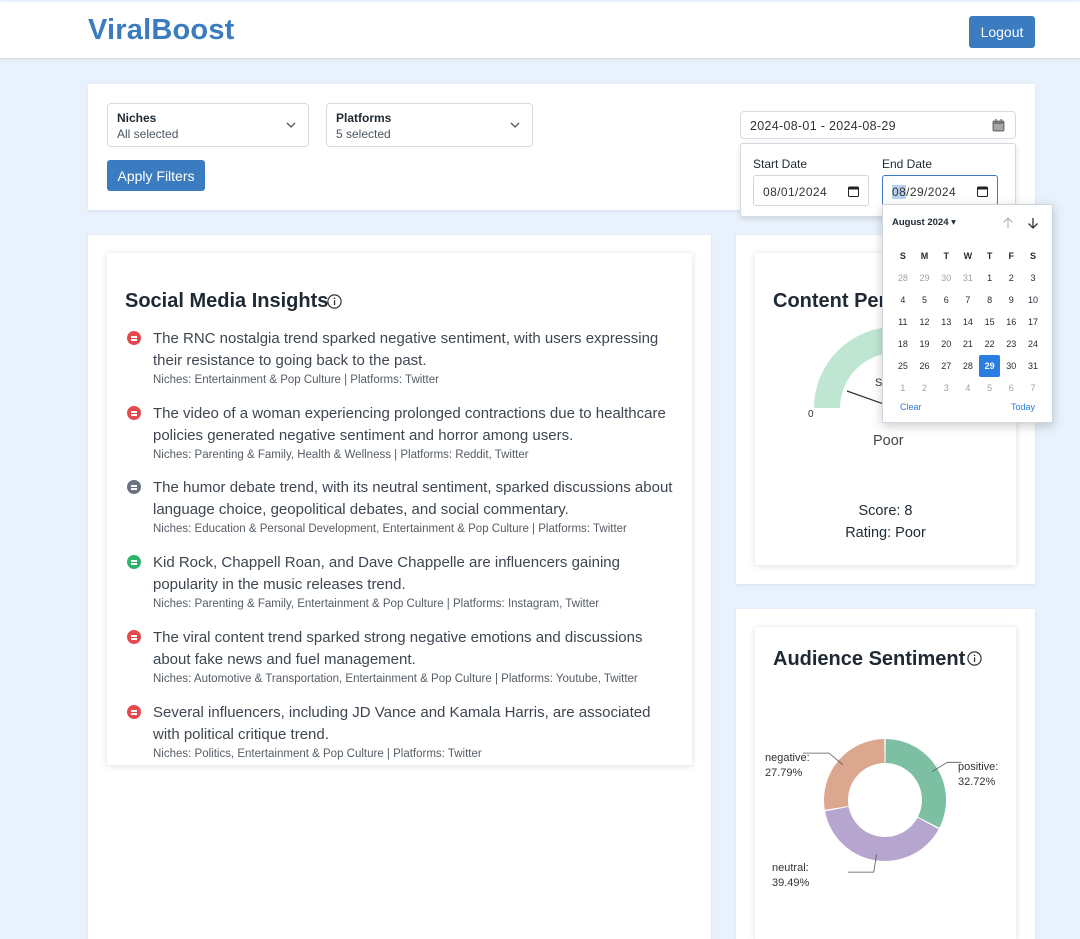  Describe the element at coordinates (854, 367) in the screenshot. I see `gauge-arc` at that location.